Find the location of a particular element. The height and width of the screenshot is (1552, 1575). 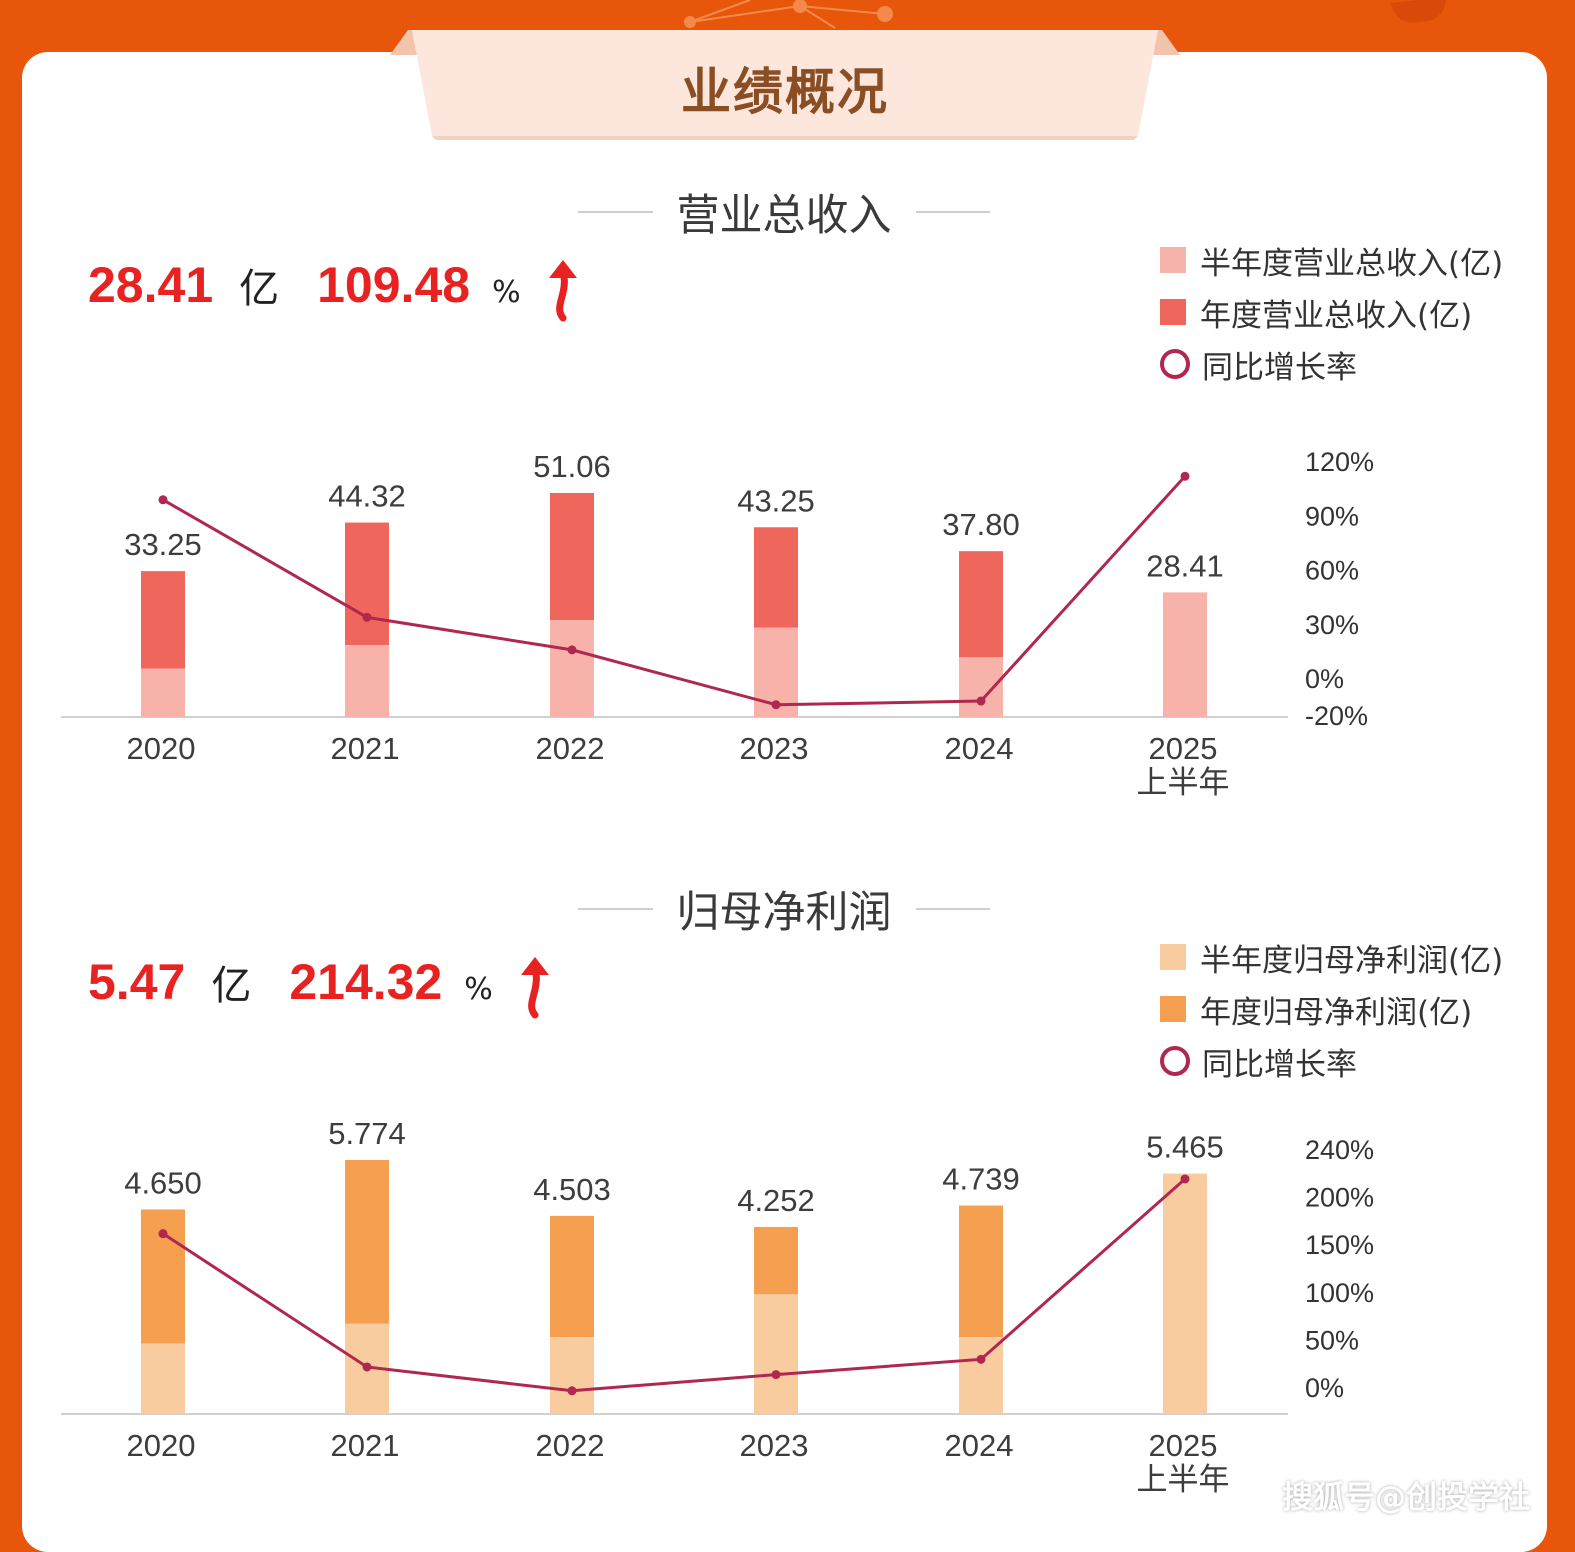

legend-item-half: 半年度归母净利润(亿) is located at coordinates (1331, 957).